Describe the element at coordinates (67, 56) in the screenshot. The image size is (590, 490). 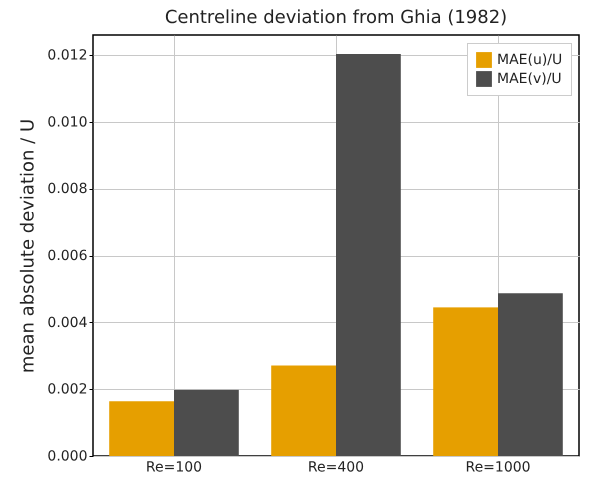
I see `y-tick-label: 0.012` at that location.